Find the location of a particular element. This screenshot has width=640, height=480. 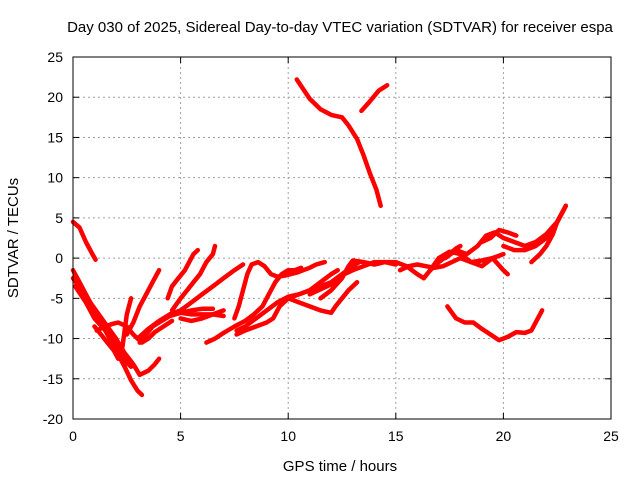

y-tick-label: -10 is located at coordinates (53, 339).